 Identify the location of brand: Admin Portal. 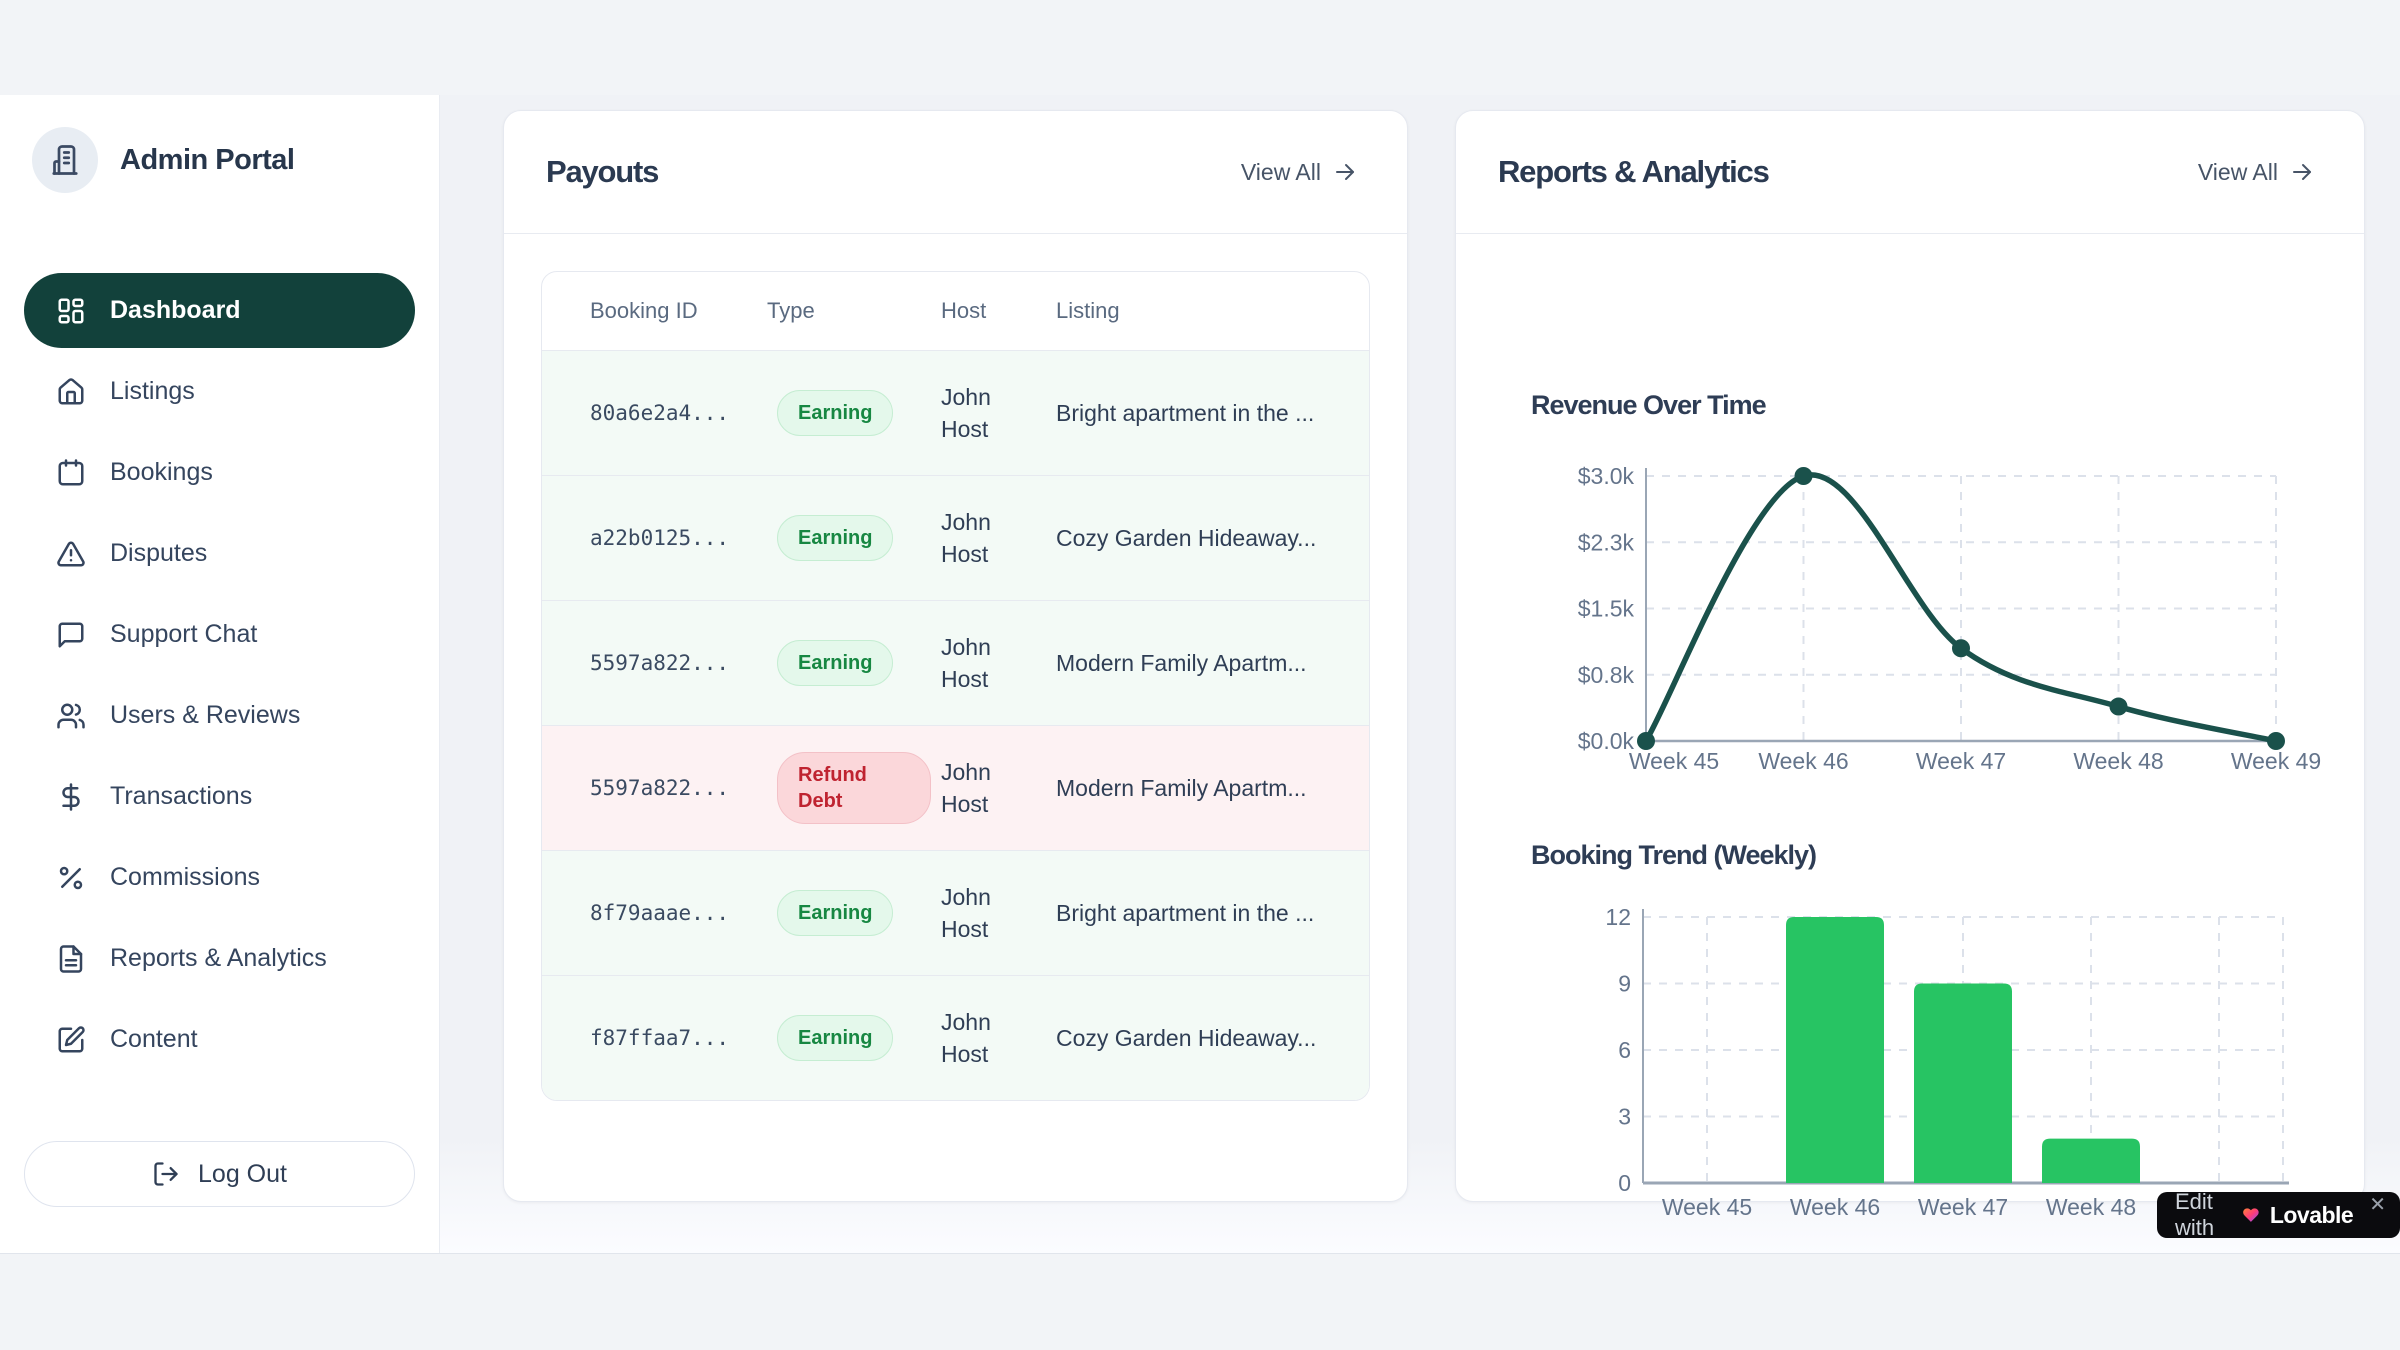
(223, 160).